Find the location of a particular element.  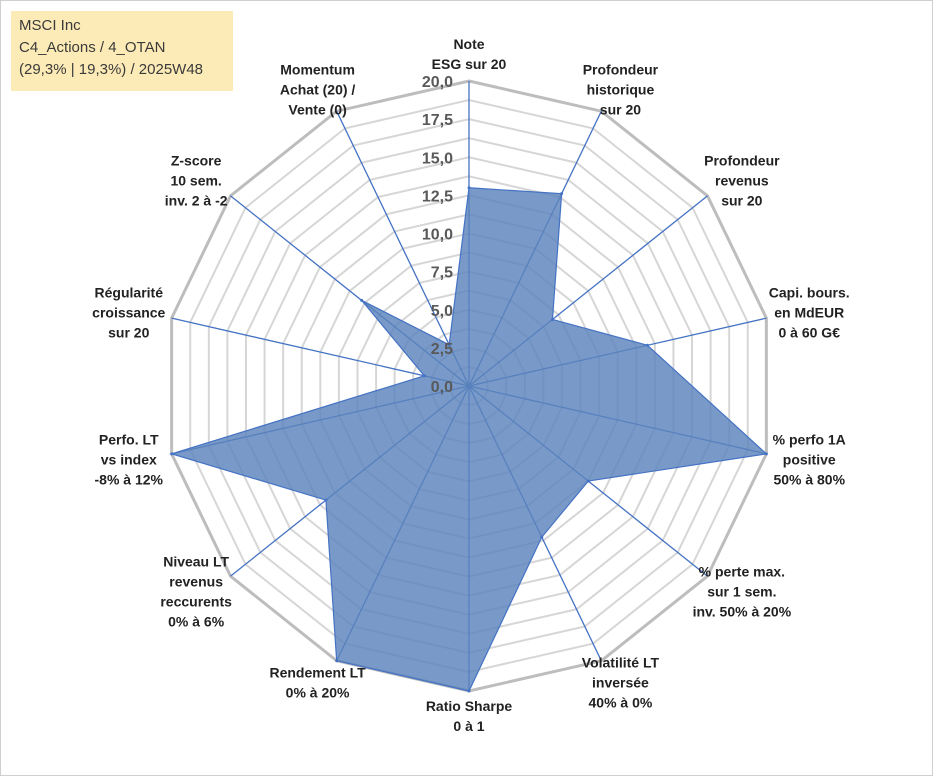

category-label: C4_Actions / 4_OTAN is located at coordinates (92, 47).